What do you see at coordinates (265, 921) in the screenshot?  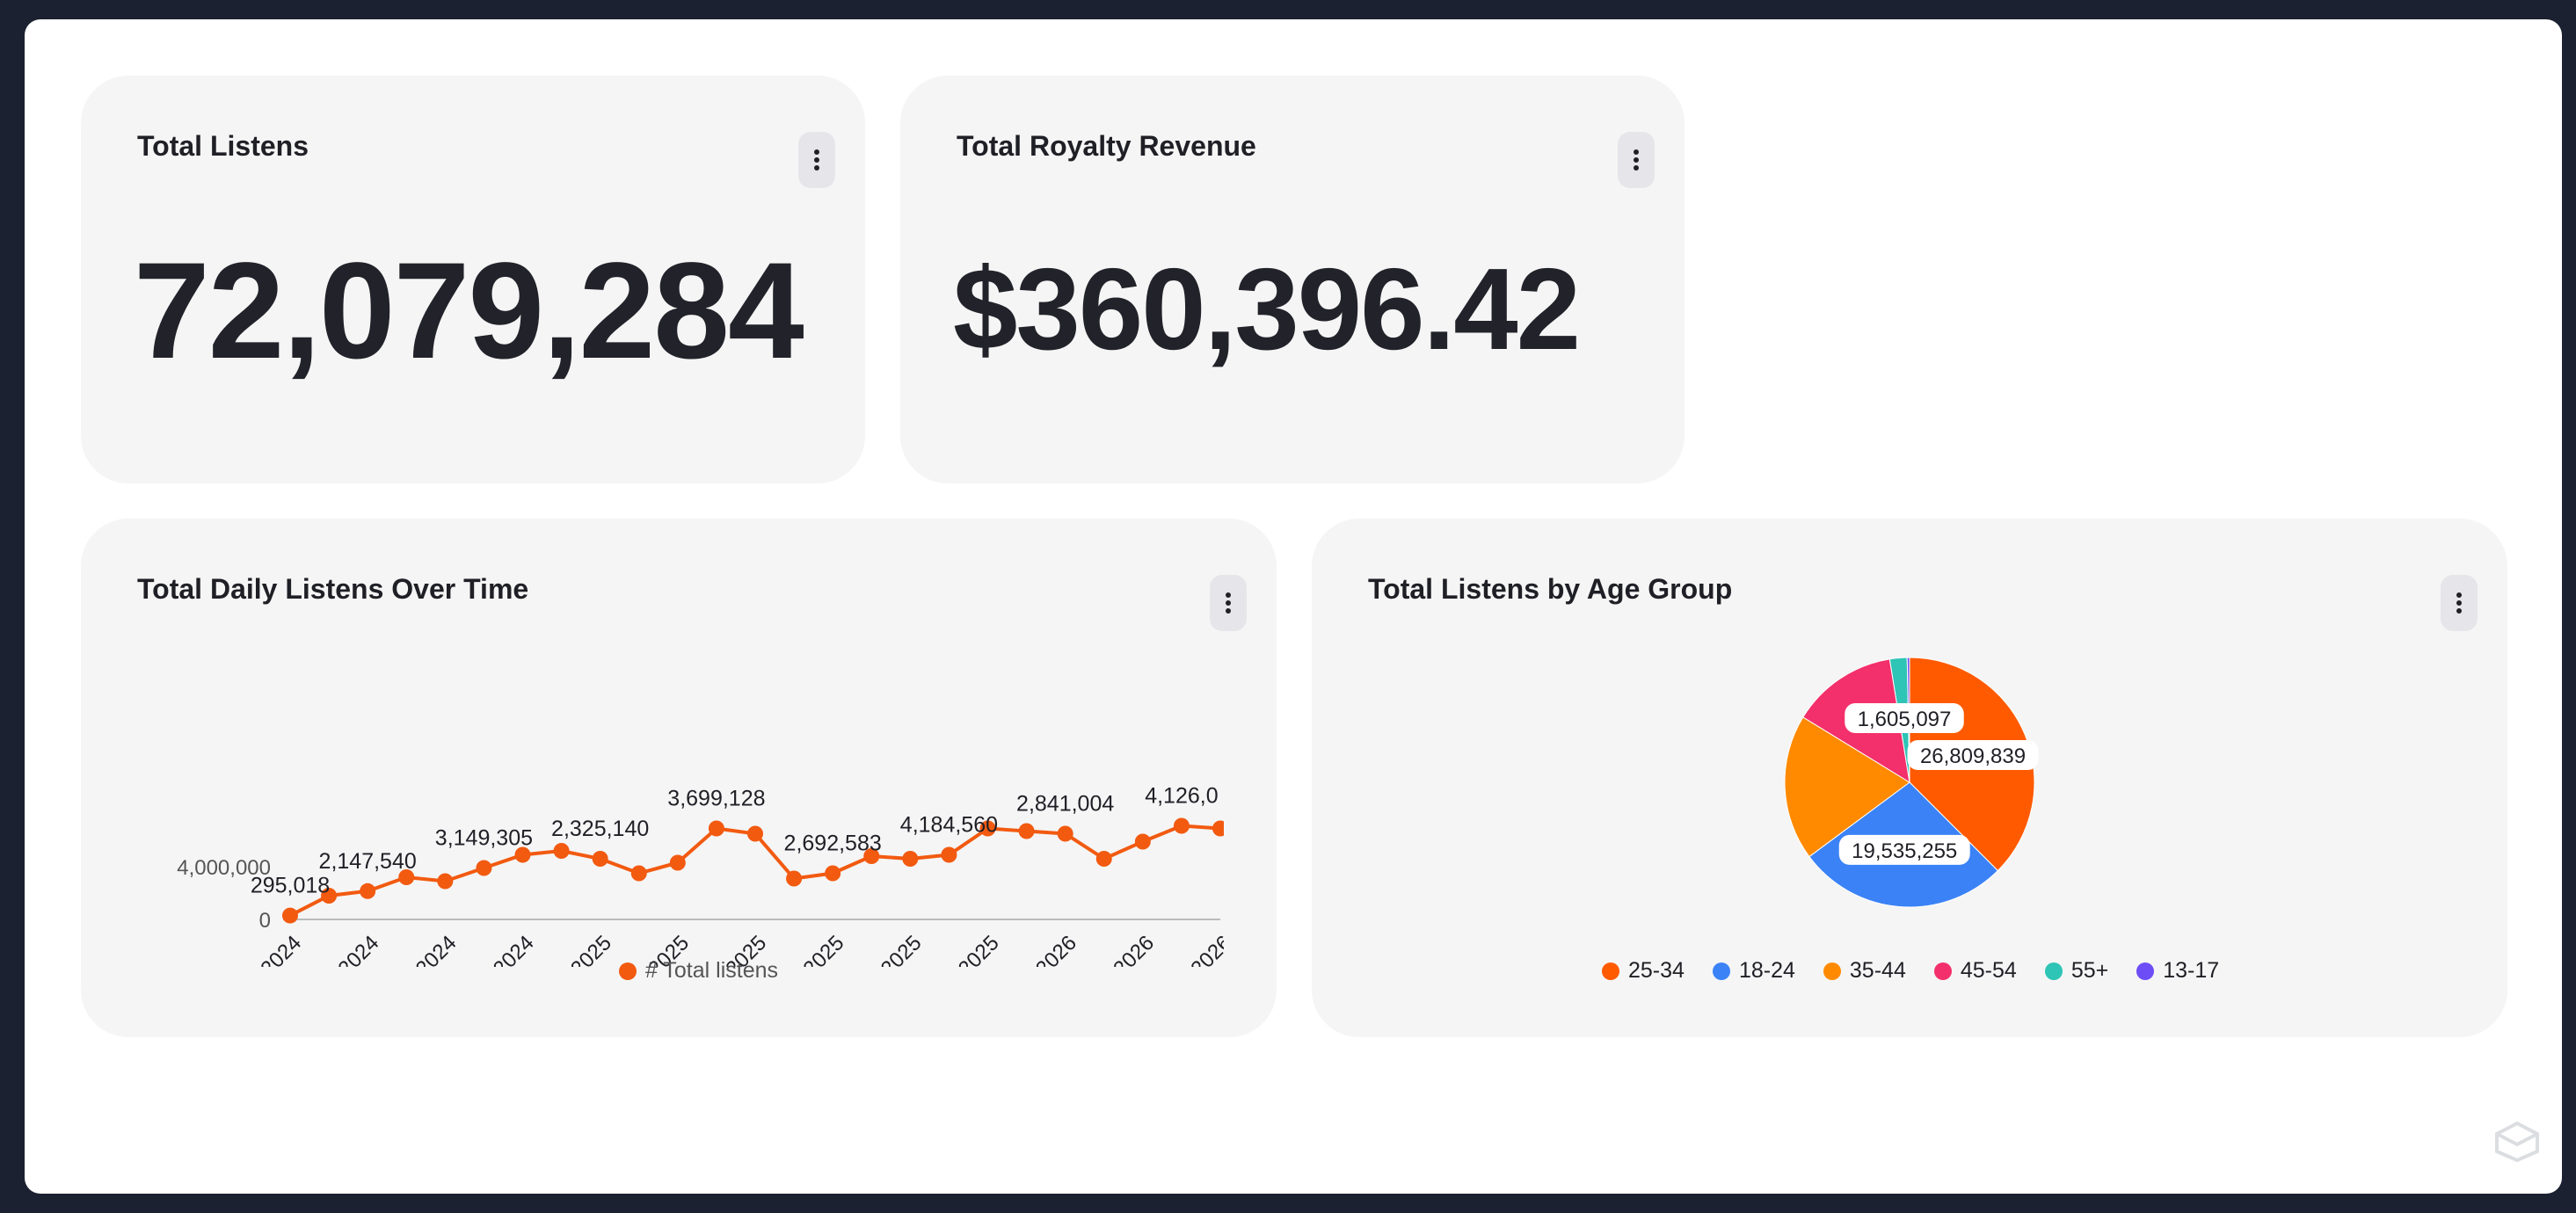 I see `y-tick-label: 0` at bounding box center [265, 921].